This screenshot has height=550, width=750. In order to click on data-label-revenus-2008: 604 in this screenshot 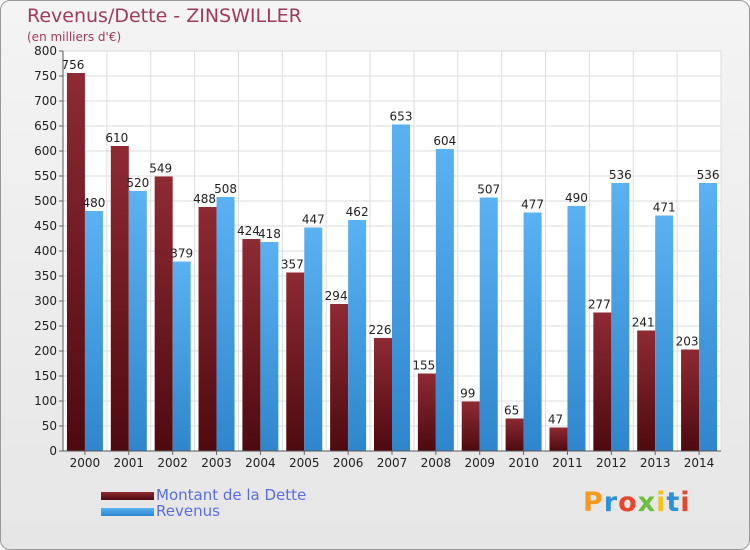, I will do `click(444, 141)`.